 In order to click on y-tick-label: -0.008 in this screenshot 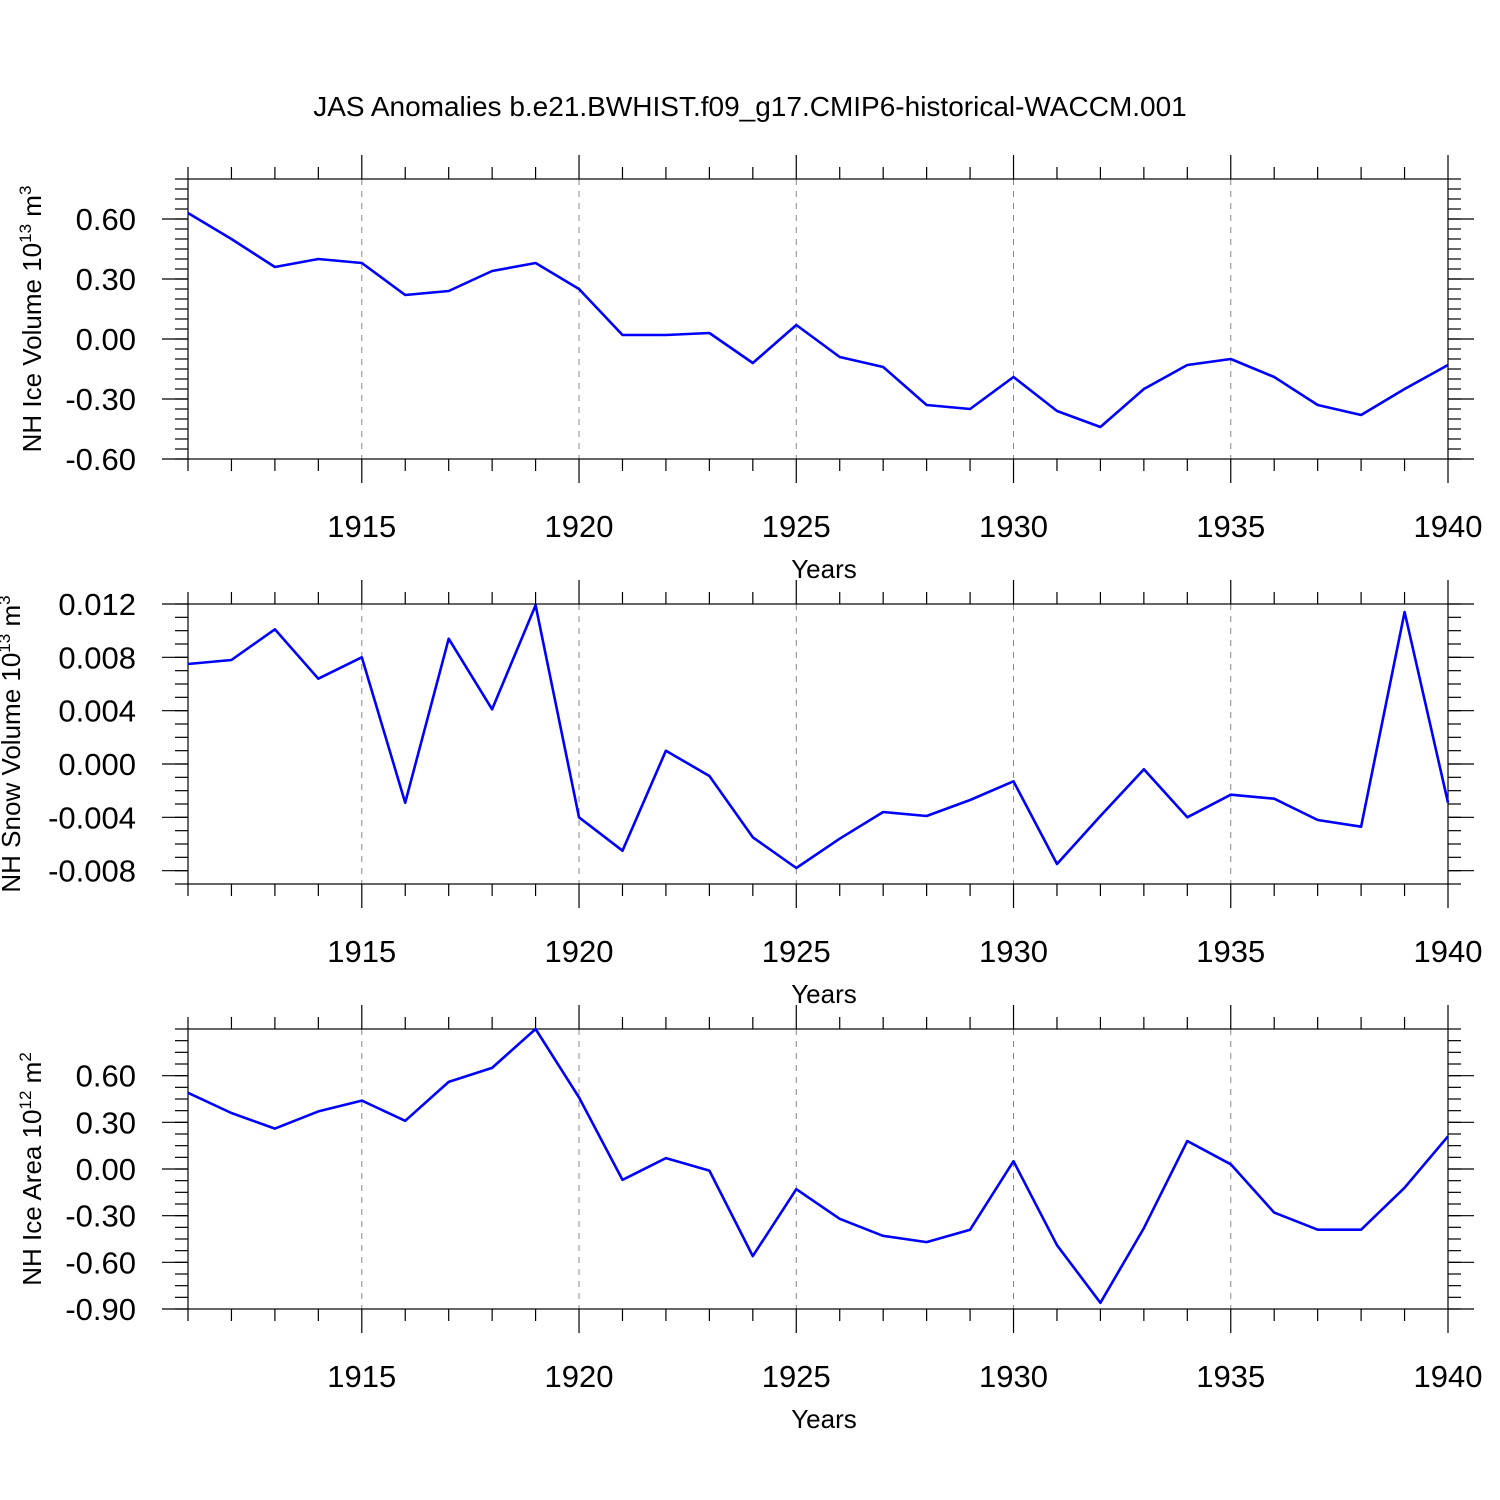, I will do `click(92, 871)`.